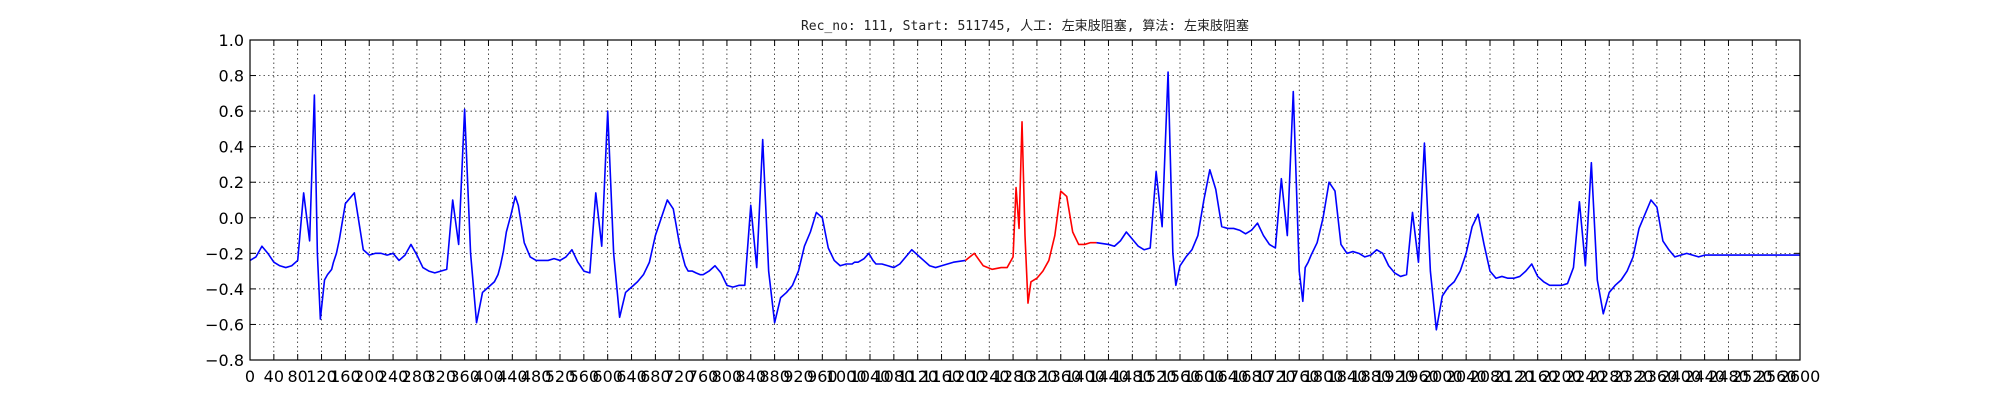 Image resolution: width=2000 pixels, height=400 pixels. Describe the element at coordinates (1466, 376) in the screenshot. I see `x-tick-label: 2040` at that location.